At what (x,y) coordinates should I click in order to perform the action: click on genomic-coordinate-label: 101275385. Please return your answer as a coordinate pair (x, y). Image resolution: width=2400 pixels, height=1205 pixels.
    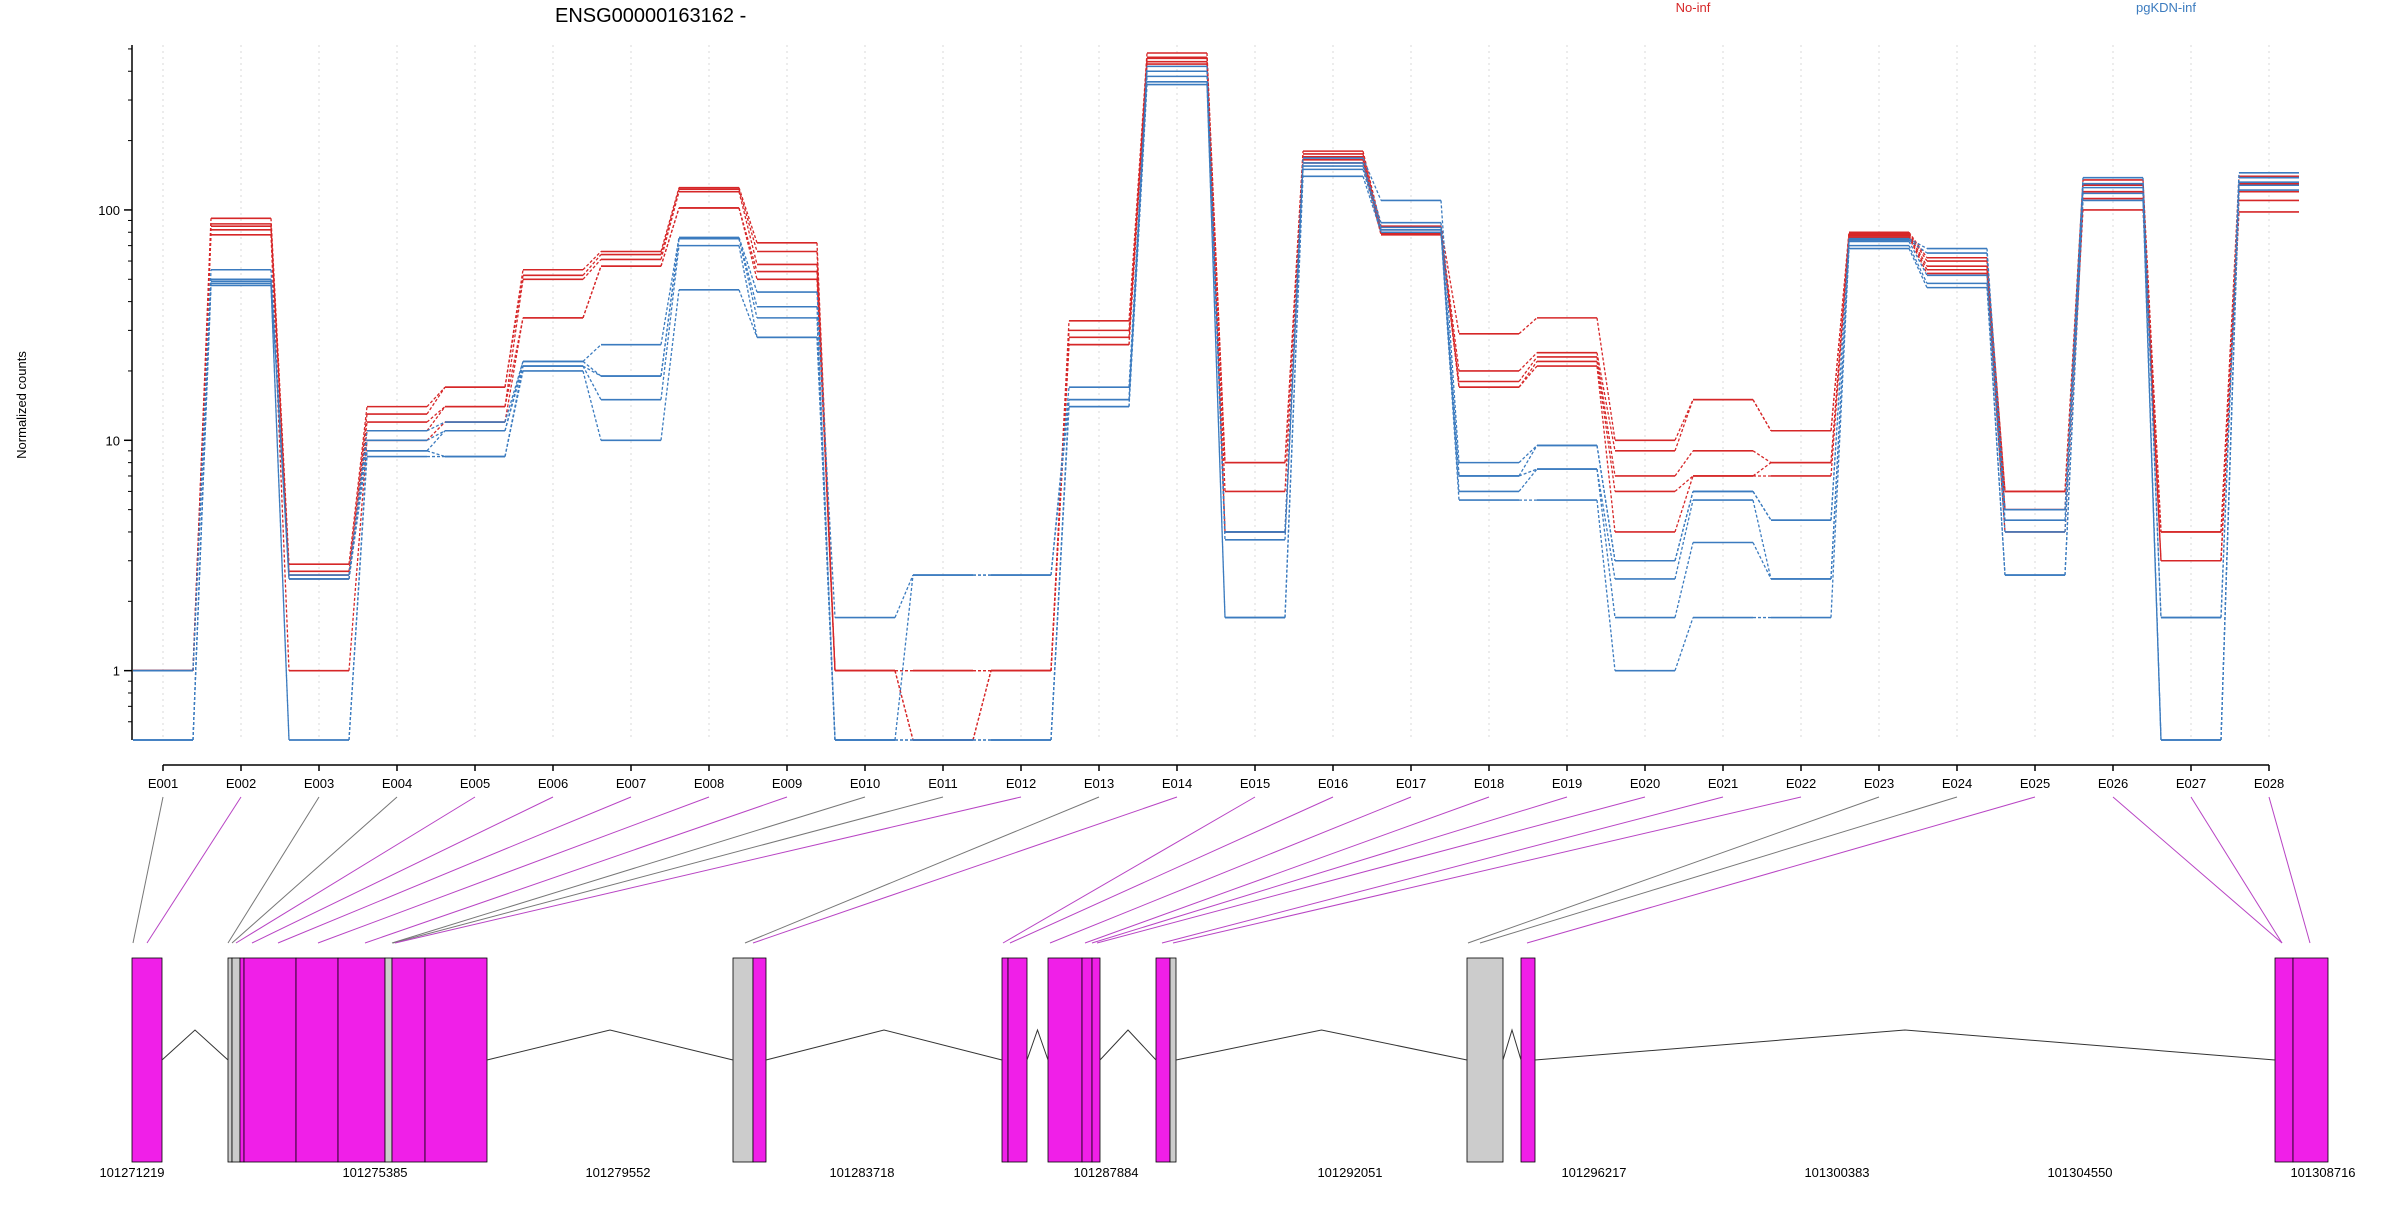
    Looking at the image, I should click on (374, 1172).